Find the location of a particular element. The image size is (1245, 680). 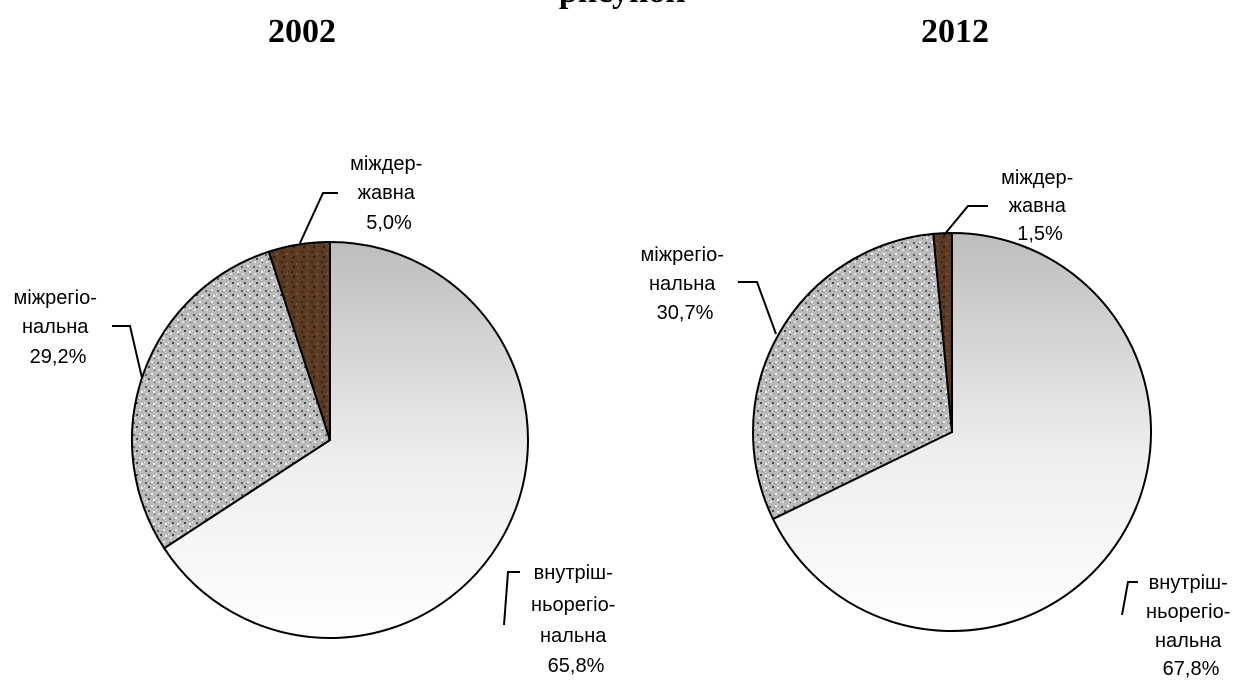

cut-title: рисунок is located at coordinates (622, 5).